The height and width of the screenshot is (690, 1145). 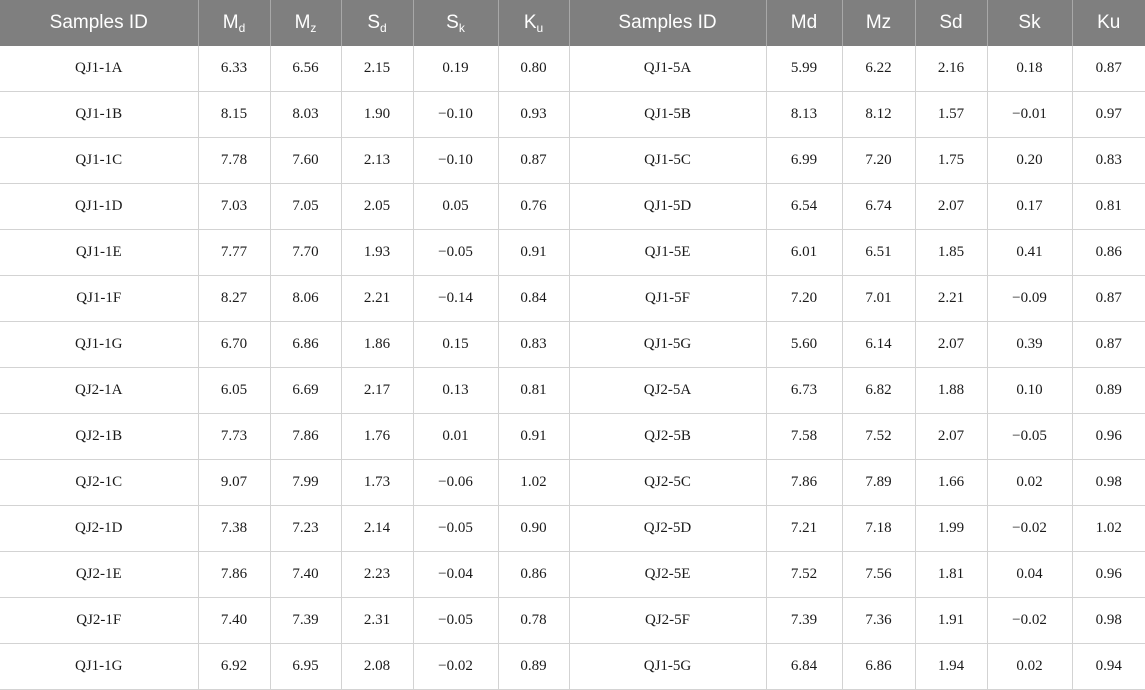 What do you see at coordinates (951, 482) in the screenshot?
I see `right-sd-cell: 1.66` at bounding box center [951, 482].